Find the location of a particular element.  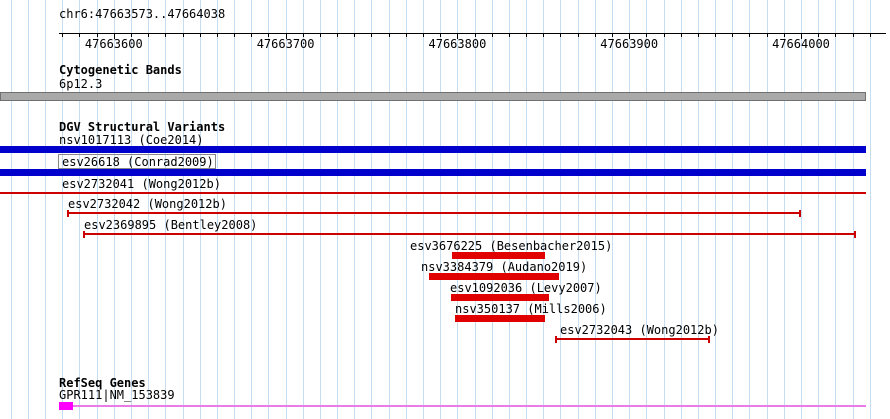

gene-line is located at coordinates (462, 406).